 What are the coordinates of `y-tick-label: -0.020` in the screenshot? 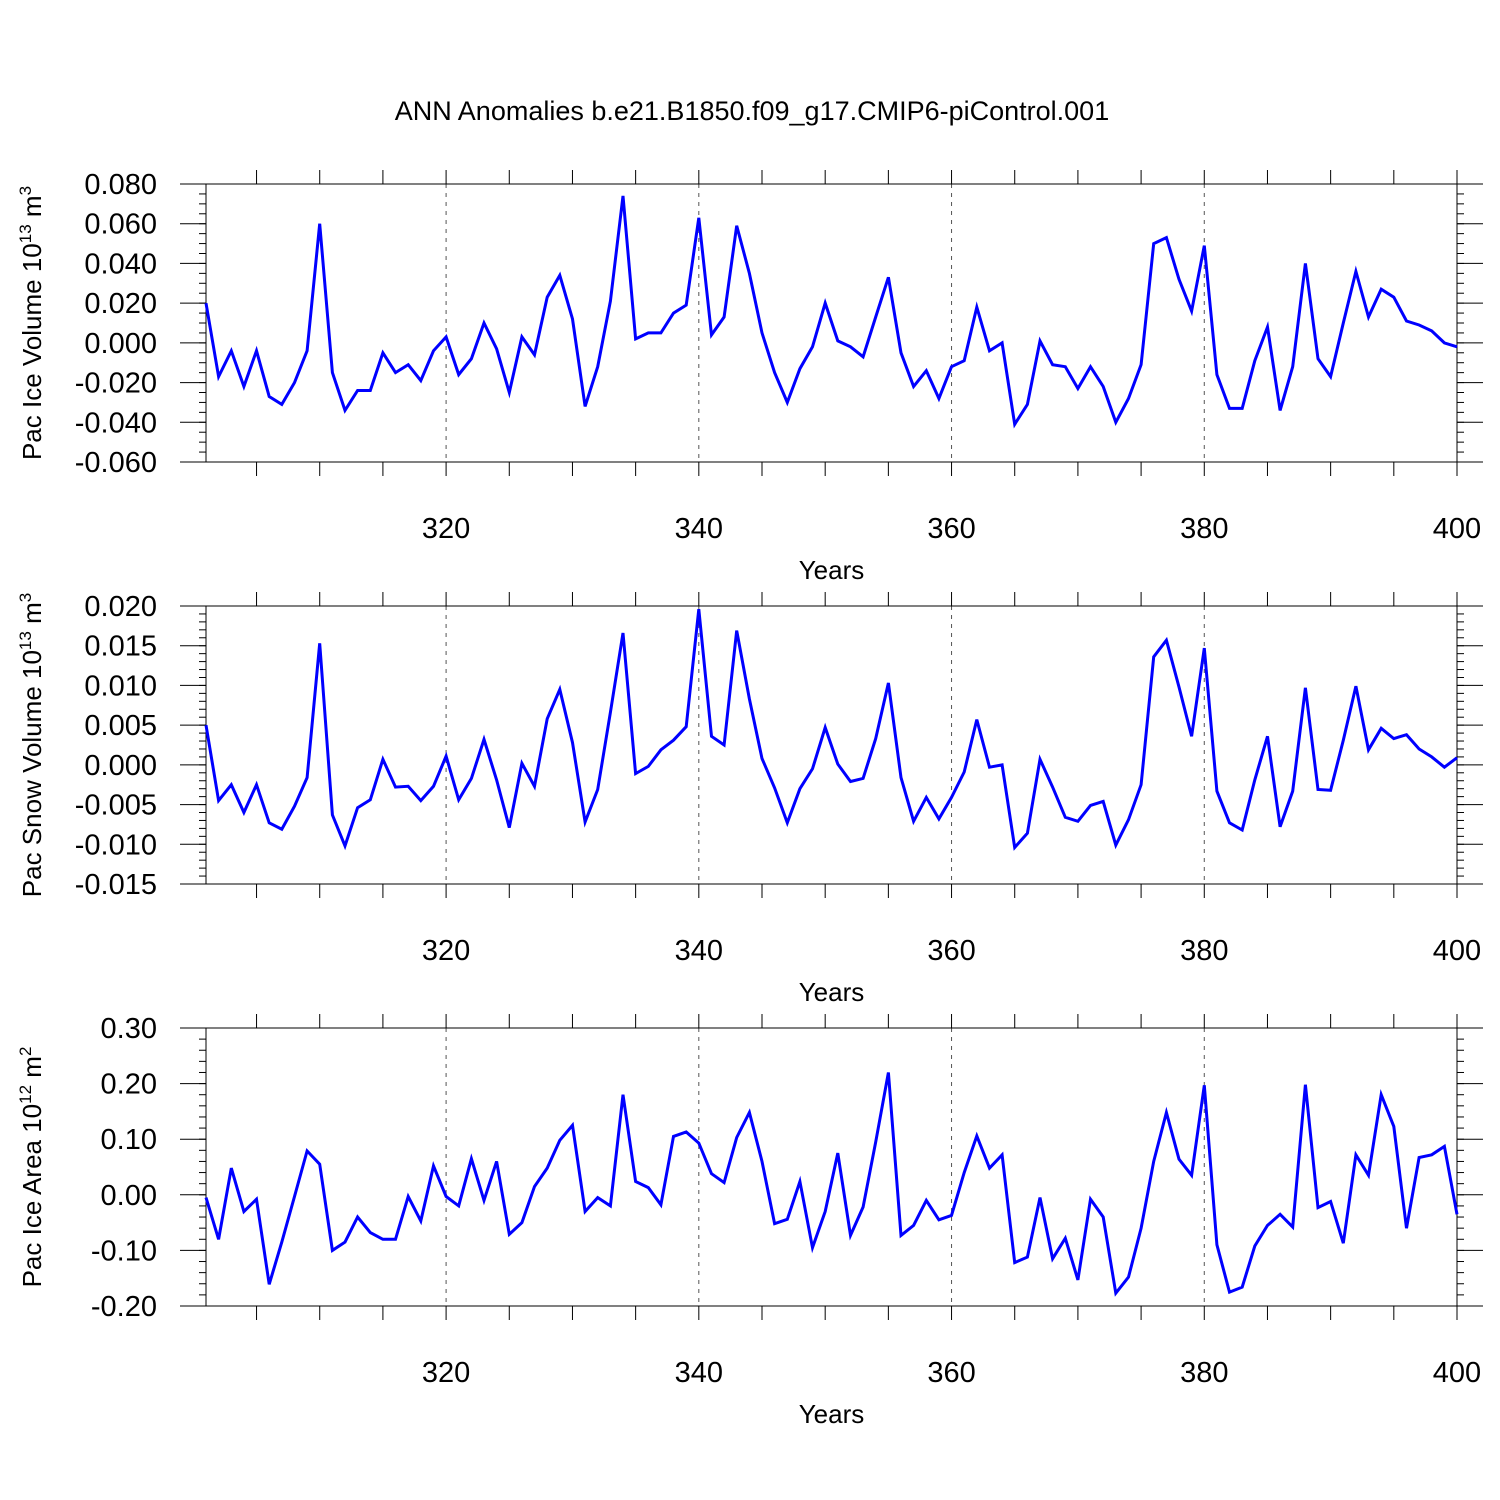 It's located at (116, 384).